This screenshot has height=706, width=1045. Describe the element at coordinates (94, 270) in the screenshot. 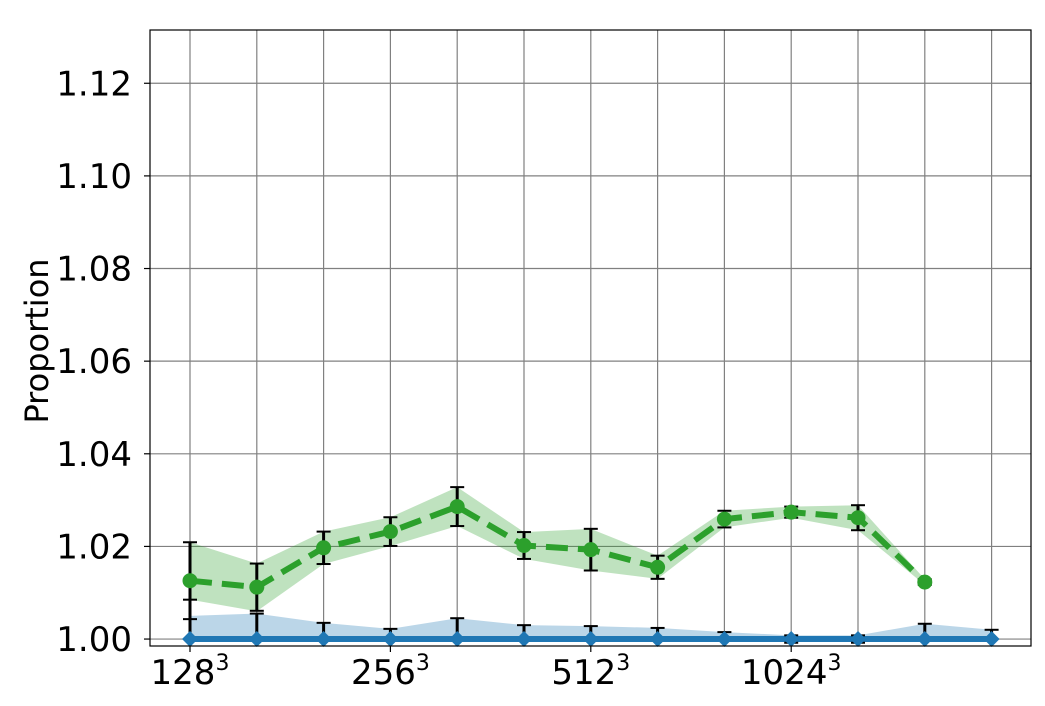

I see `y-tick-label: 1.08` at that location.